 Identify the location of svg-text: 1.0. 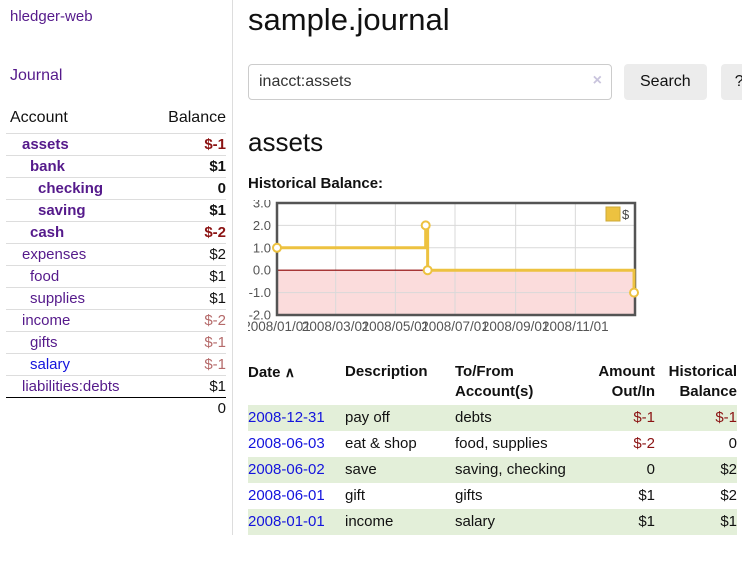
(262, 247).